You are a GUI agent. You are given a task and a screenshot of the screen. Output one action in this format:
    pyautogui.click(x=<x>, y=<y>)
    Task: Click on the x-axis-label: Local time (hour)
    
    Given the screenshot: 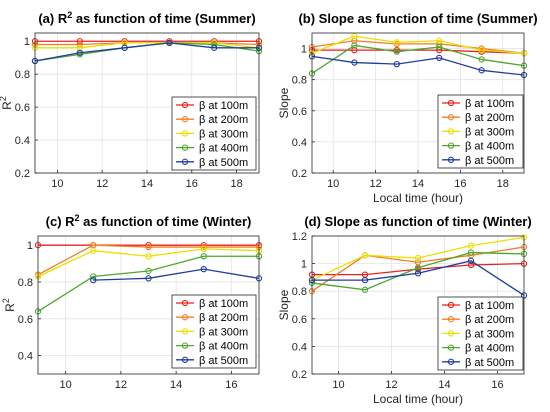 What is the action you would take?
    pyautogui.click(x=418, y=399)
    